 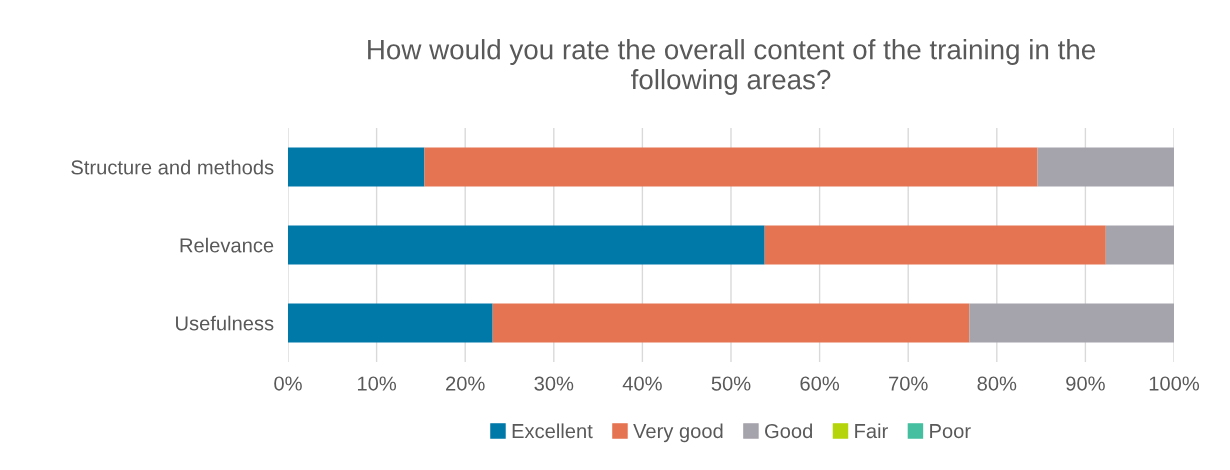 I want to click on x-tick-label: 30%, so click(x=554, y=383).